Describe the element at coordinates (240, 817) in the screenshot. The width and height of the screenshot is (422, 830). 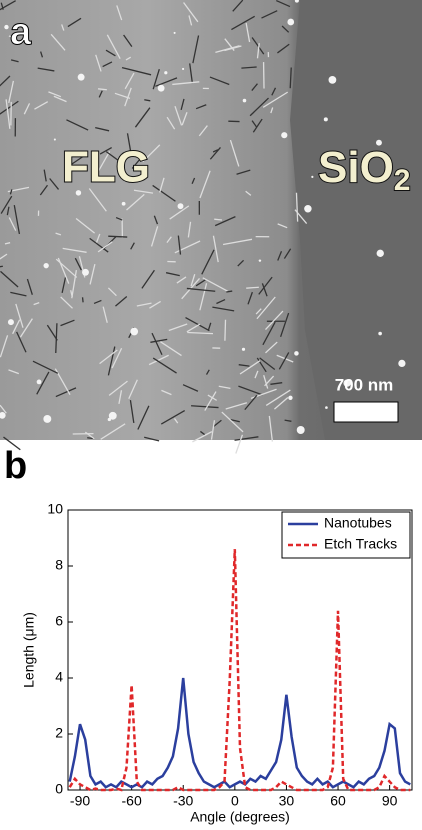
I see `x-axis-label: Angle (degrees)` at that location.